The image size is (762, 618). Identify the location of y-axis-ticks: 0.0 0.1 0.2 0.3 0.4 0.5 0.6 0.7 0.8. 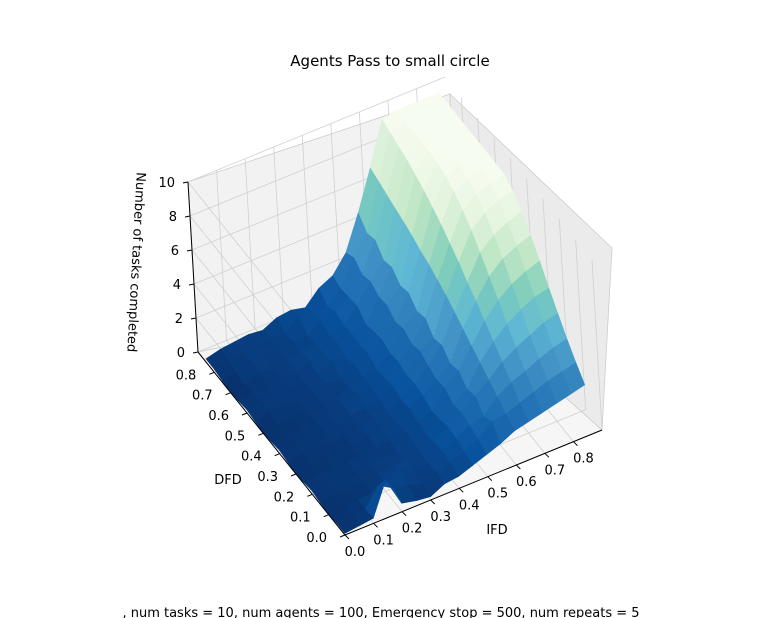
(261, 457).